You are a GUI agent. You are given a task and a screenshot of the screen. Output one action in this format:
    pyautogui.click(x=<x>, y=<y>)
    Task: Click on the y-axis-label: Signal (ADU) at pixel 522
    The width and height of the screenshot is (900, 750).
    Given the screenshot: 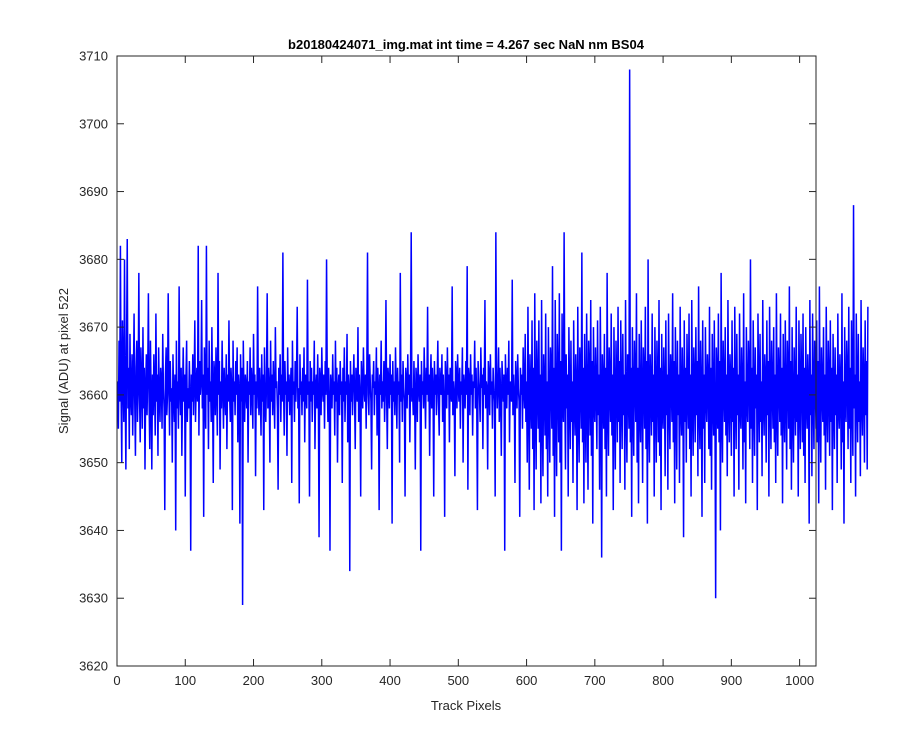 What is the action you would take?
    pyautogui.click(x=63, y=361)
    